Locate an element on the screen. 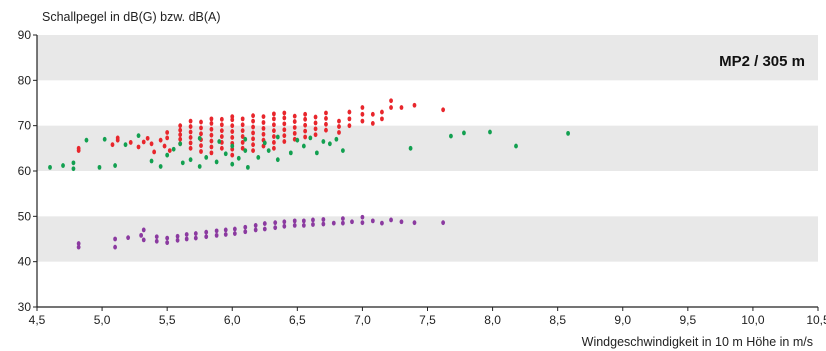  y-axis-label: Schallpegel in dB(G) bzw. dB(A) is located at coordinates (131, 17).